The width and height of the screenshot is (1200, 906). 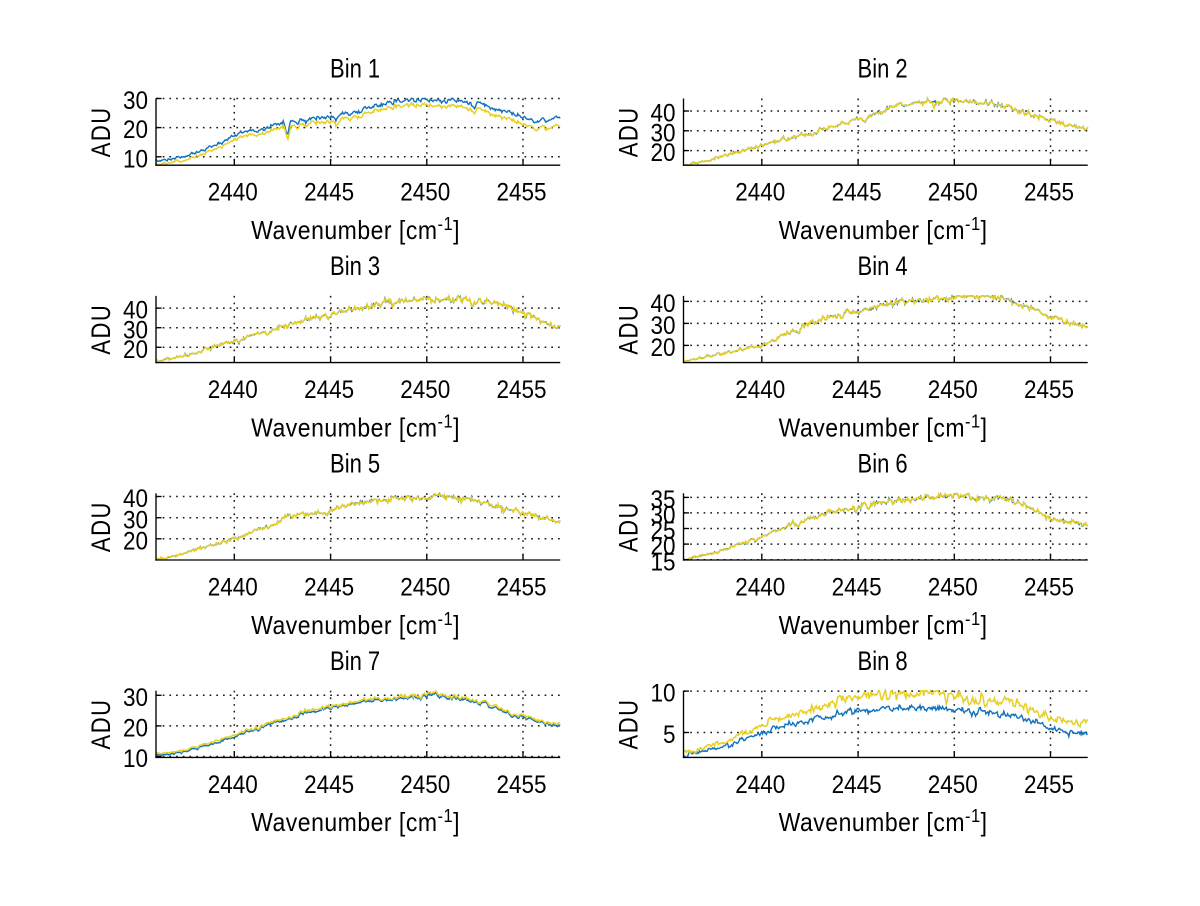 I want to click on svg-text: 15, so click(x=662, y=562).